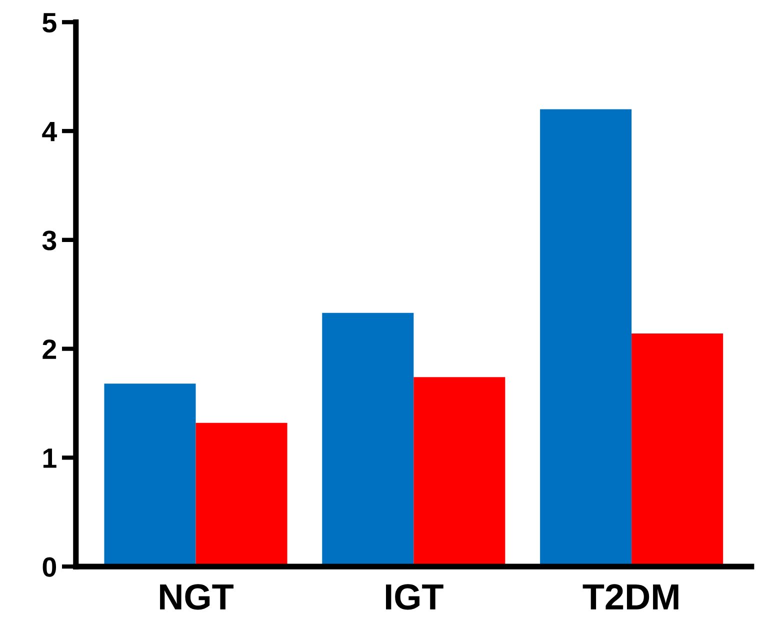 The height and width of the screenshot is (633, 759). Describe the element at coordinates (49, 22) in the screenshot. I see `y-tick-label: 5` at that location.